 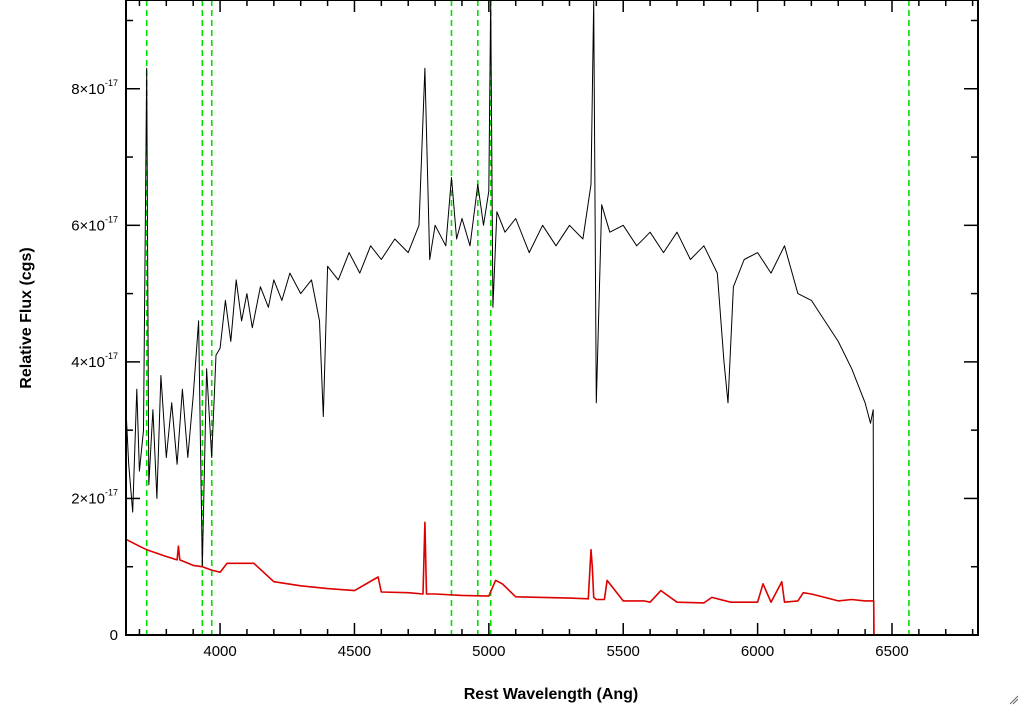 What do you see at coordinates (555, 651) in the screenshot?
I see `x-tick-labels: 4000 4500 5000 5500 6000 6500` at bounding box center [555, 651].